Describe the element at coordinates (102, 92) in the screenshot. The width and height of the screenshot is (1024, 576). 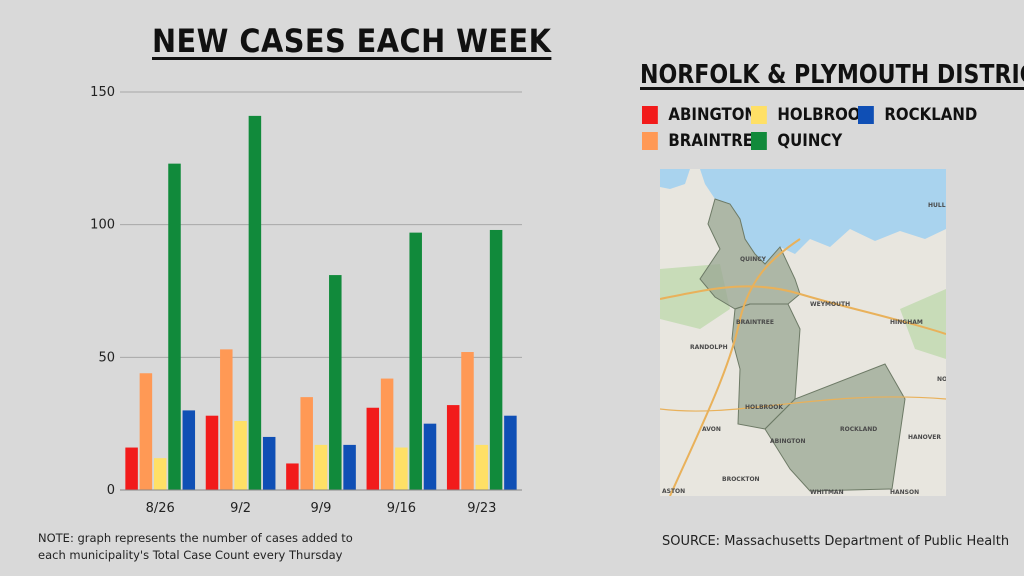
I see `y-tick-label: 150` at that location.